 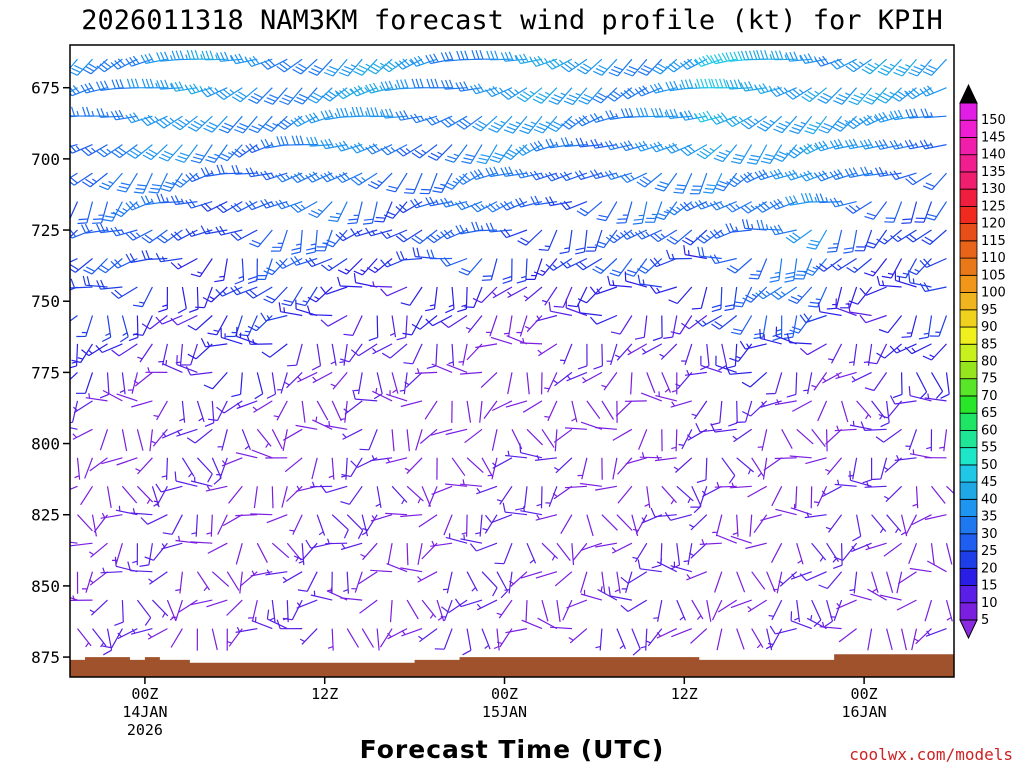 I want to click on y-tick-label: 875, so click(x=45, y=657).